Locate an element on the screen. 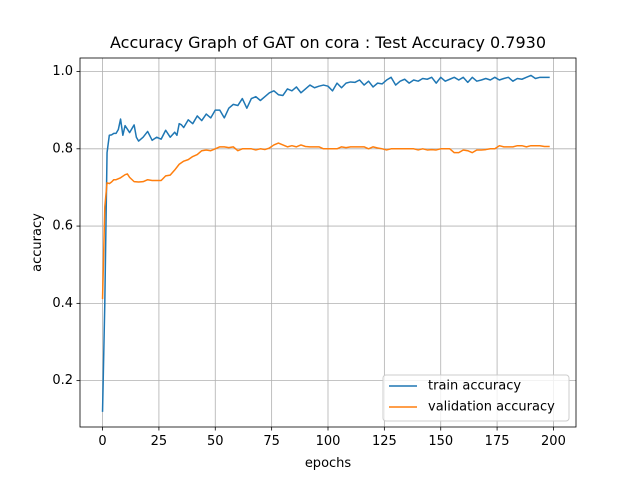 The image size is (640, 480). x-tick-label: 100 is located at coordinates (328, 441).